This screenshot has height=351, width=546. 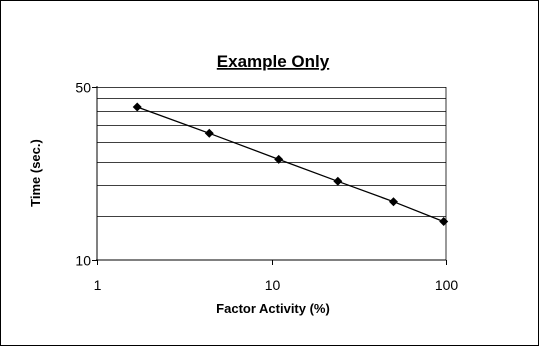 What do you see at coordinates (83, 88) in the screenshot?
I see `y-tick-label: 50` at bounding box center [83, 88].